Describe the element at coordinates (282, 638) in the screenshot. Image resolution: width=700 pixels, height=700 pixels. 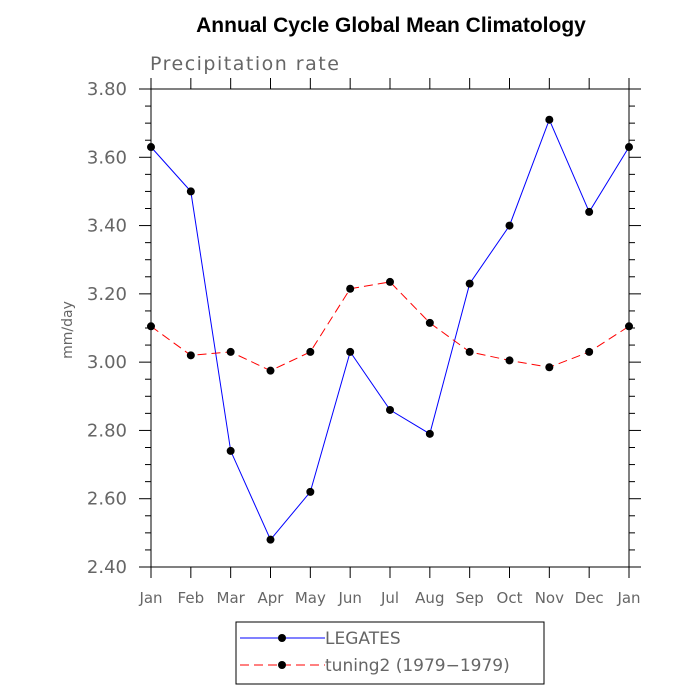
I see `legend-marker-legates` at that location.